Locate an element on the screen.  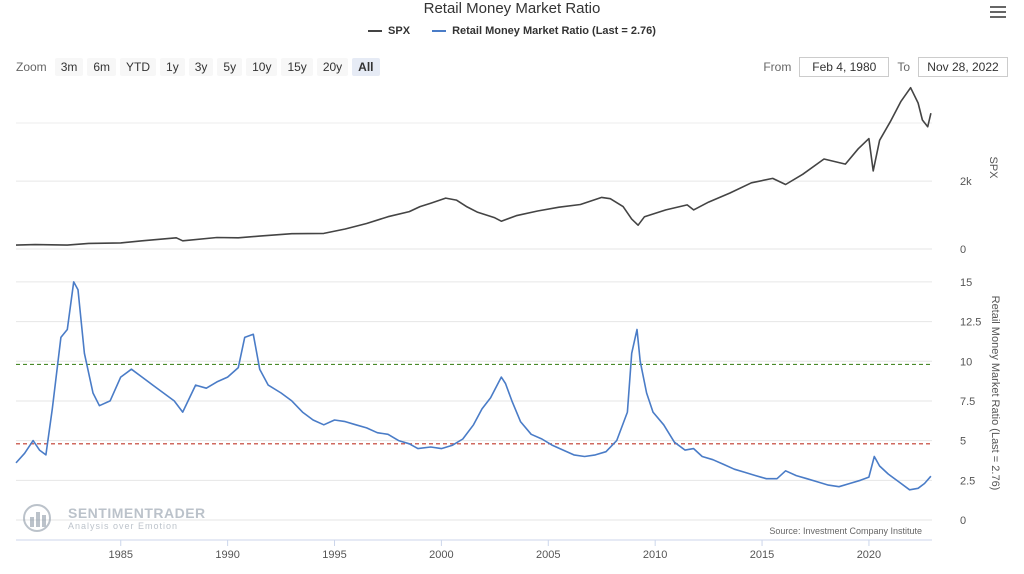
date-range: From Feb 4, 1980 To Nov 28, 2022 is located at coordinates (885, 67).